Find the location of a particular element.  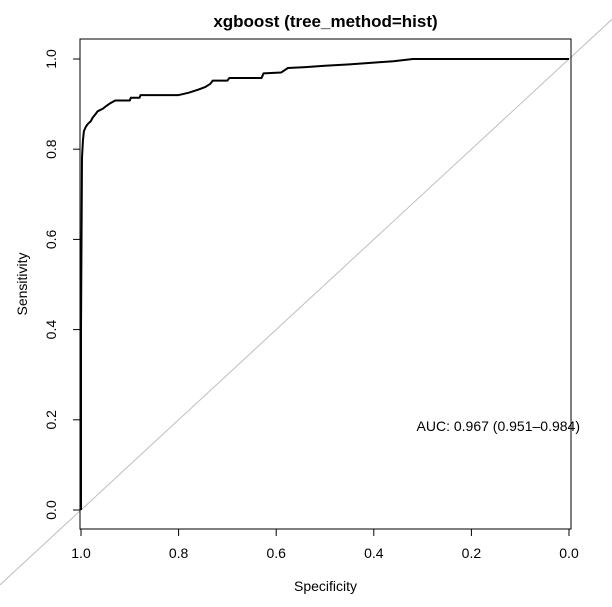

chart-title: xgboost (tree_method=hist) is located at coordinates (325, 21).